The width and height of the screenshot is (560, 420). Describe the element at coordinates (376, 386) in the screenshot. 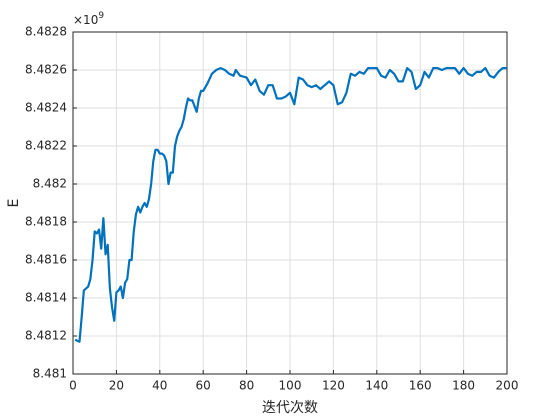

I see `x-tick-label: 140` at that location.